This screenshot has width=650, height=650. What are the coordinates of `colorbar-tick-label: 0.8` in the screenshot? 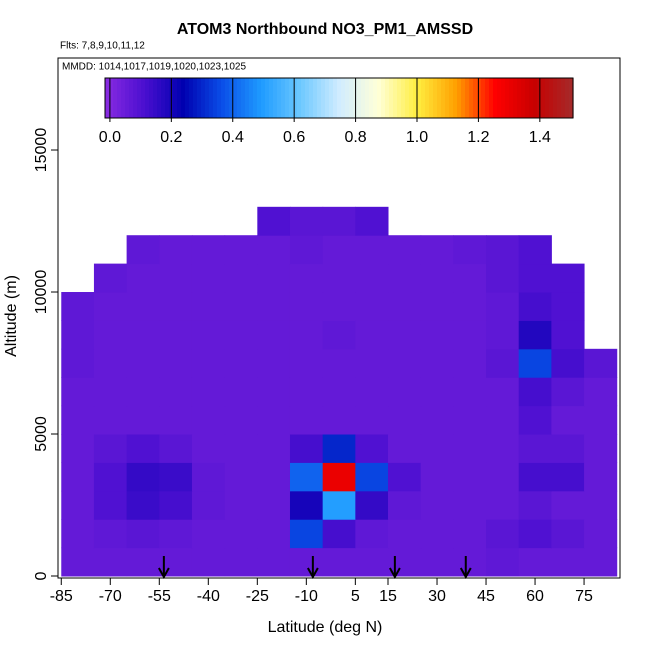 It's located at (355, 137).